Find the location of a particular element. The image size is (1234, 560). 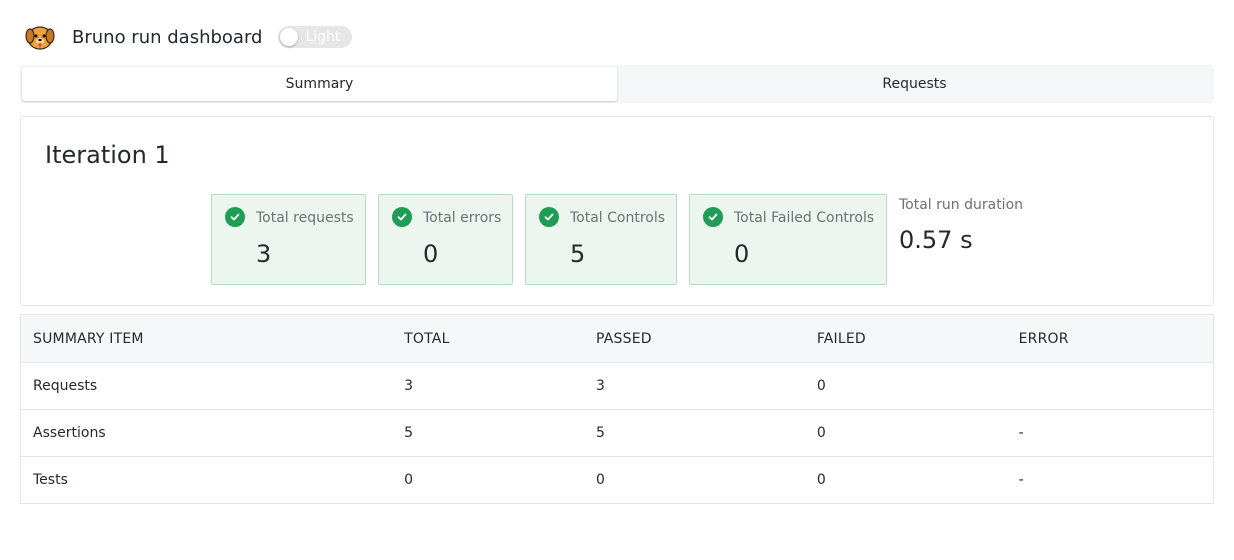

table-row: Tests 0 0 0 - is located at coordinates (617, 480).